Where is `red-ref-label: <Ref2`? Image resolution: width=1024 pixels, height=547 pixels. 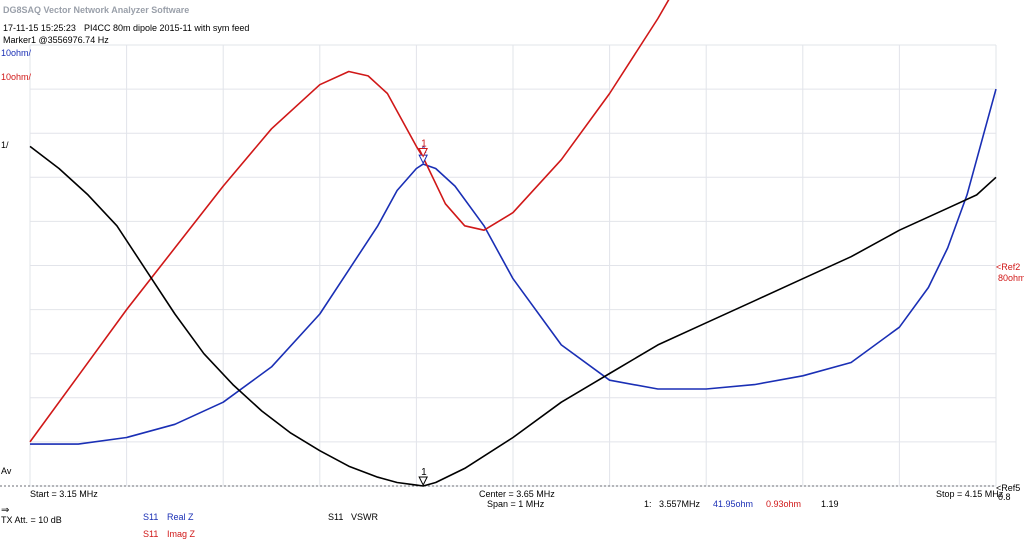
red-ref-label: <Ref2 is located at coordinates (1008, 267).